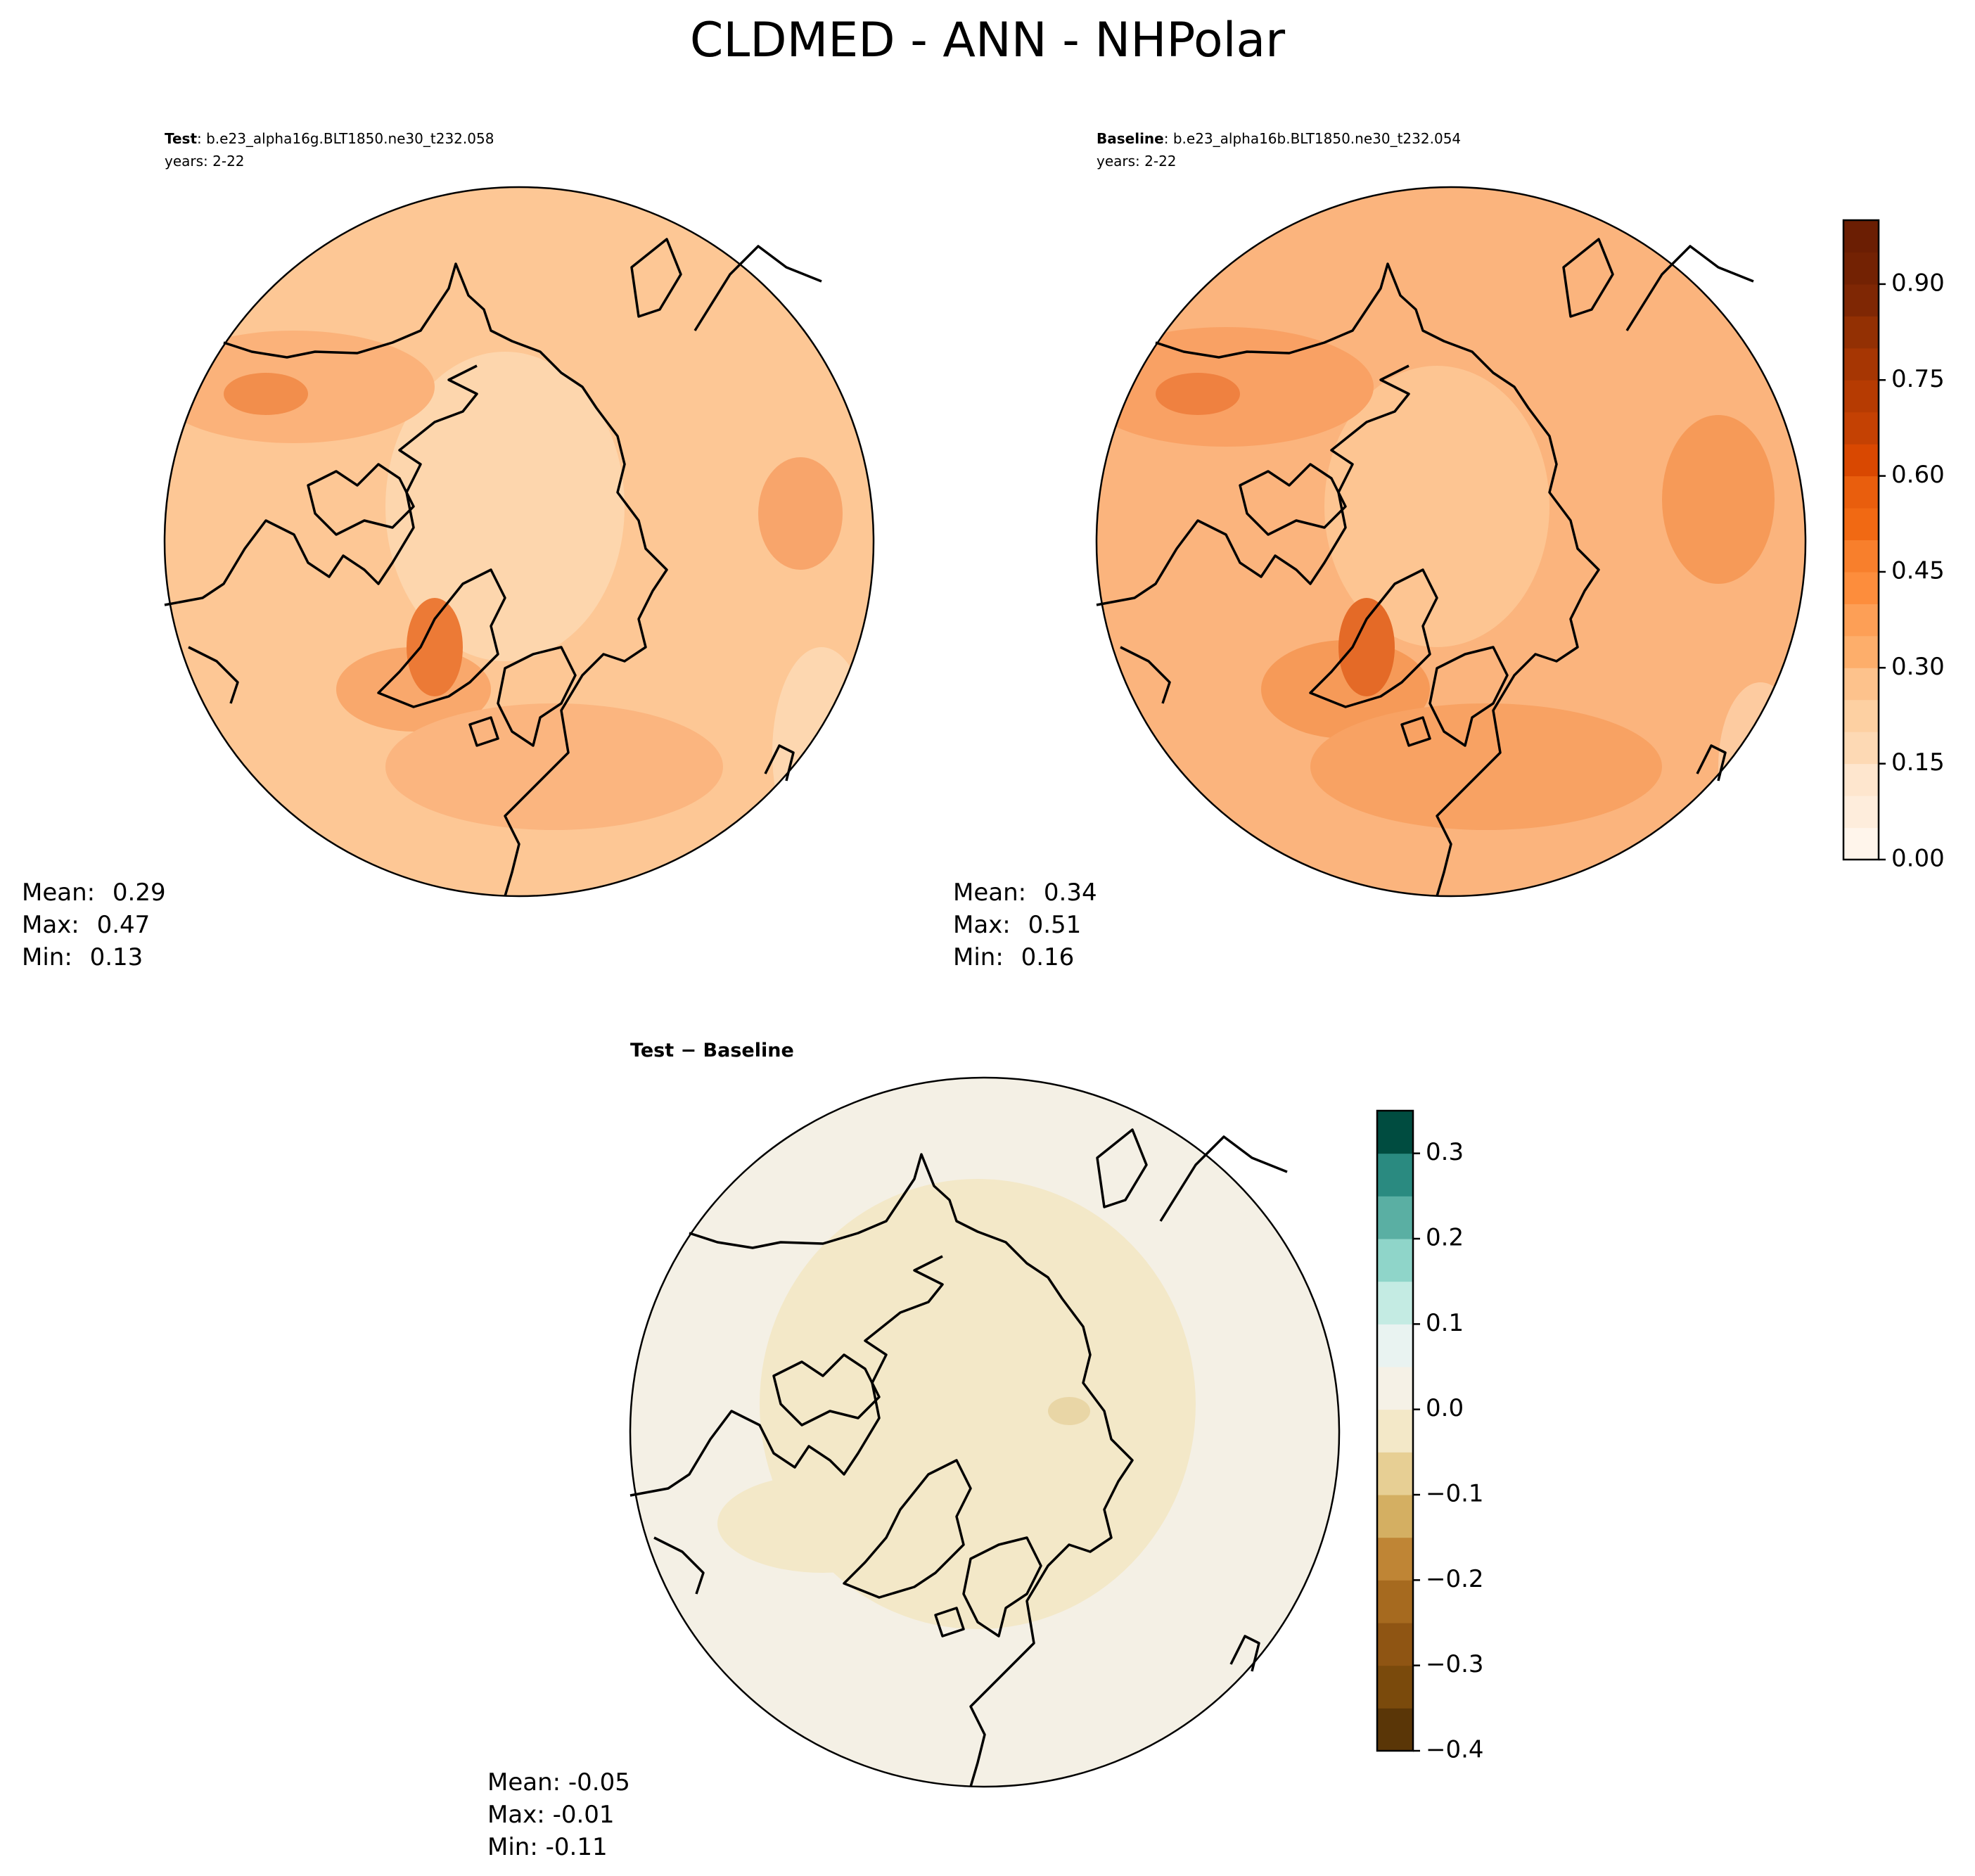  What do you see at coordinates (116, 957) in the screenshot?
I see `stat-value: 0.13` at bounding box center [116, 957].